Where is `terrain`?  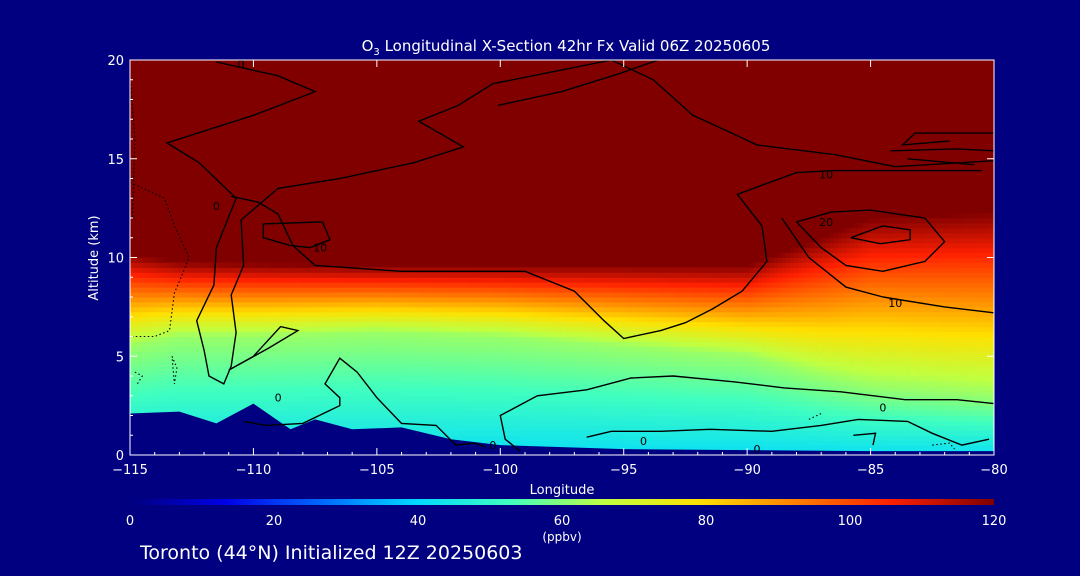 terrain is located at coordinates (562, 429).